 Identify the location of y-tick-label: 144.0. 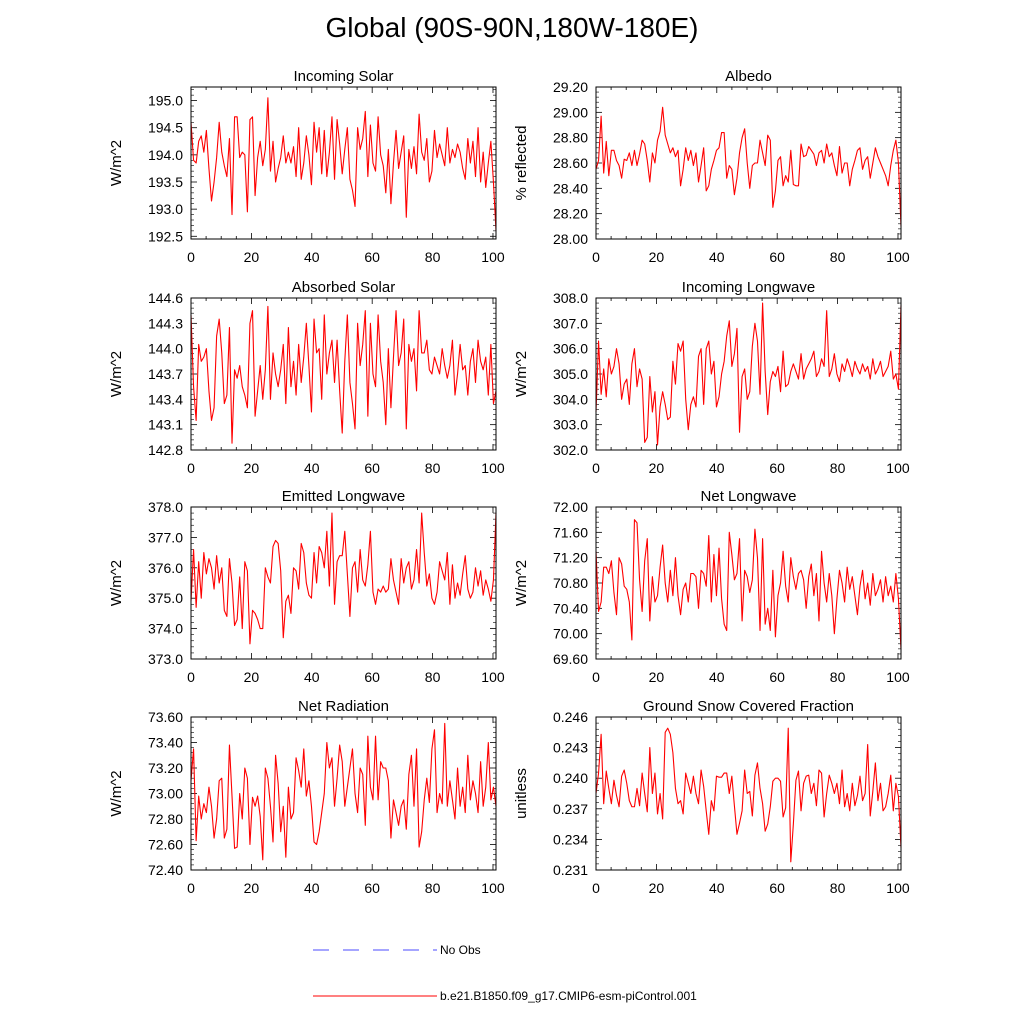
(165, 349).